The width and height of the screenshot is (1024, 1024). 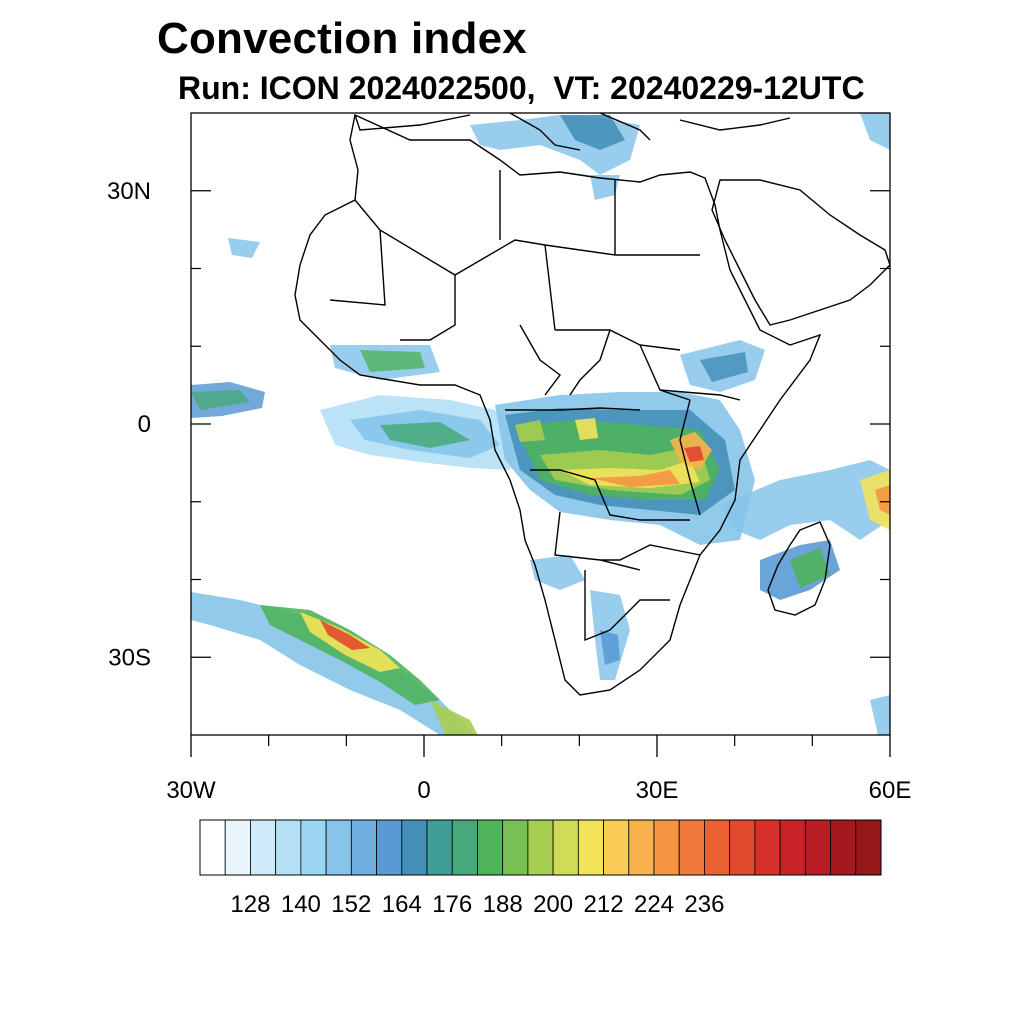 What do you see at coordinates (423, 790) in the screenshot?
I see `x-tick-label: 0` at bounding box center [423, 790].